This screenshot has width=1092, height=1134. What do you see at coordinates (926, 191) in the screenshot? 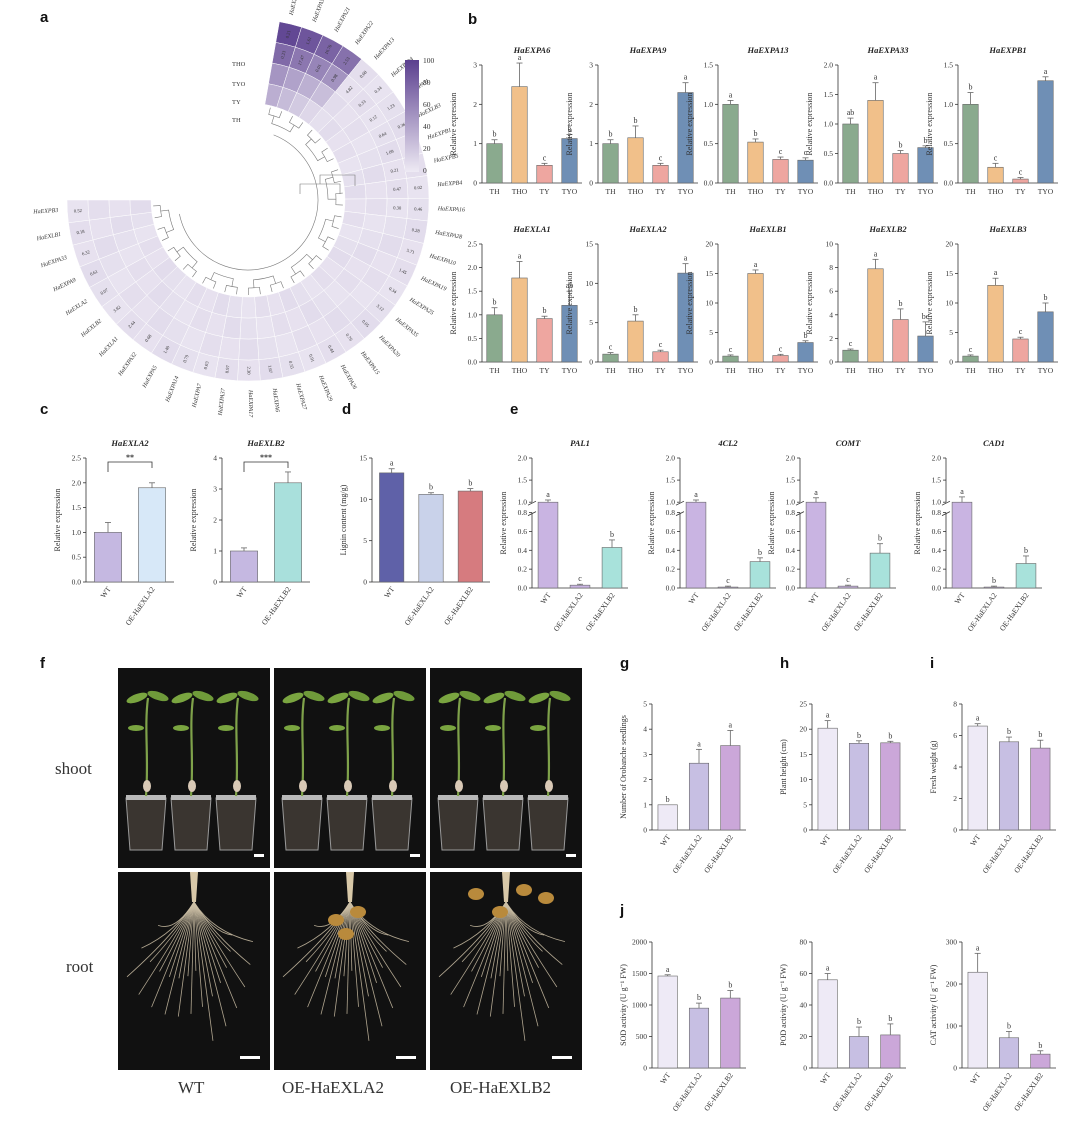
I see `x-tick-label: TYO` at bounding box center [926, 191].